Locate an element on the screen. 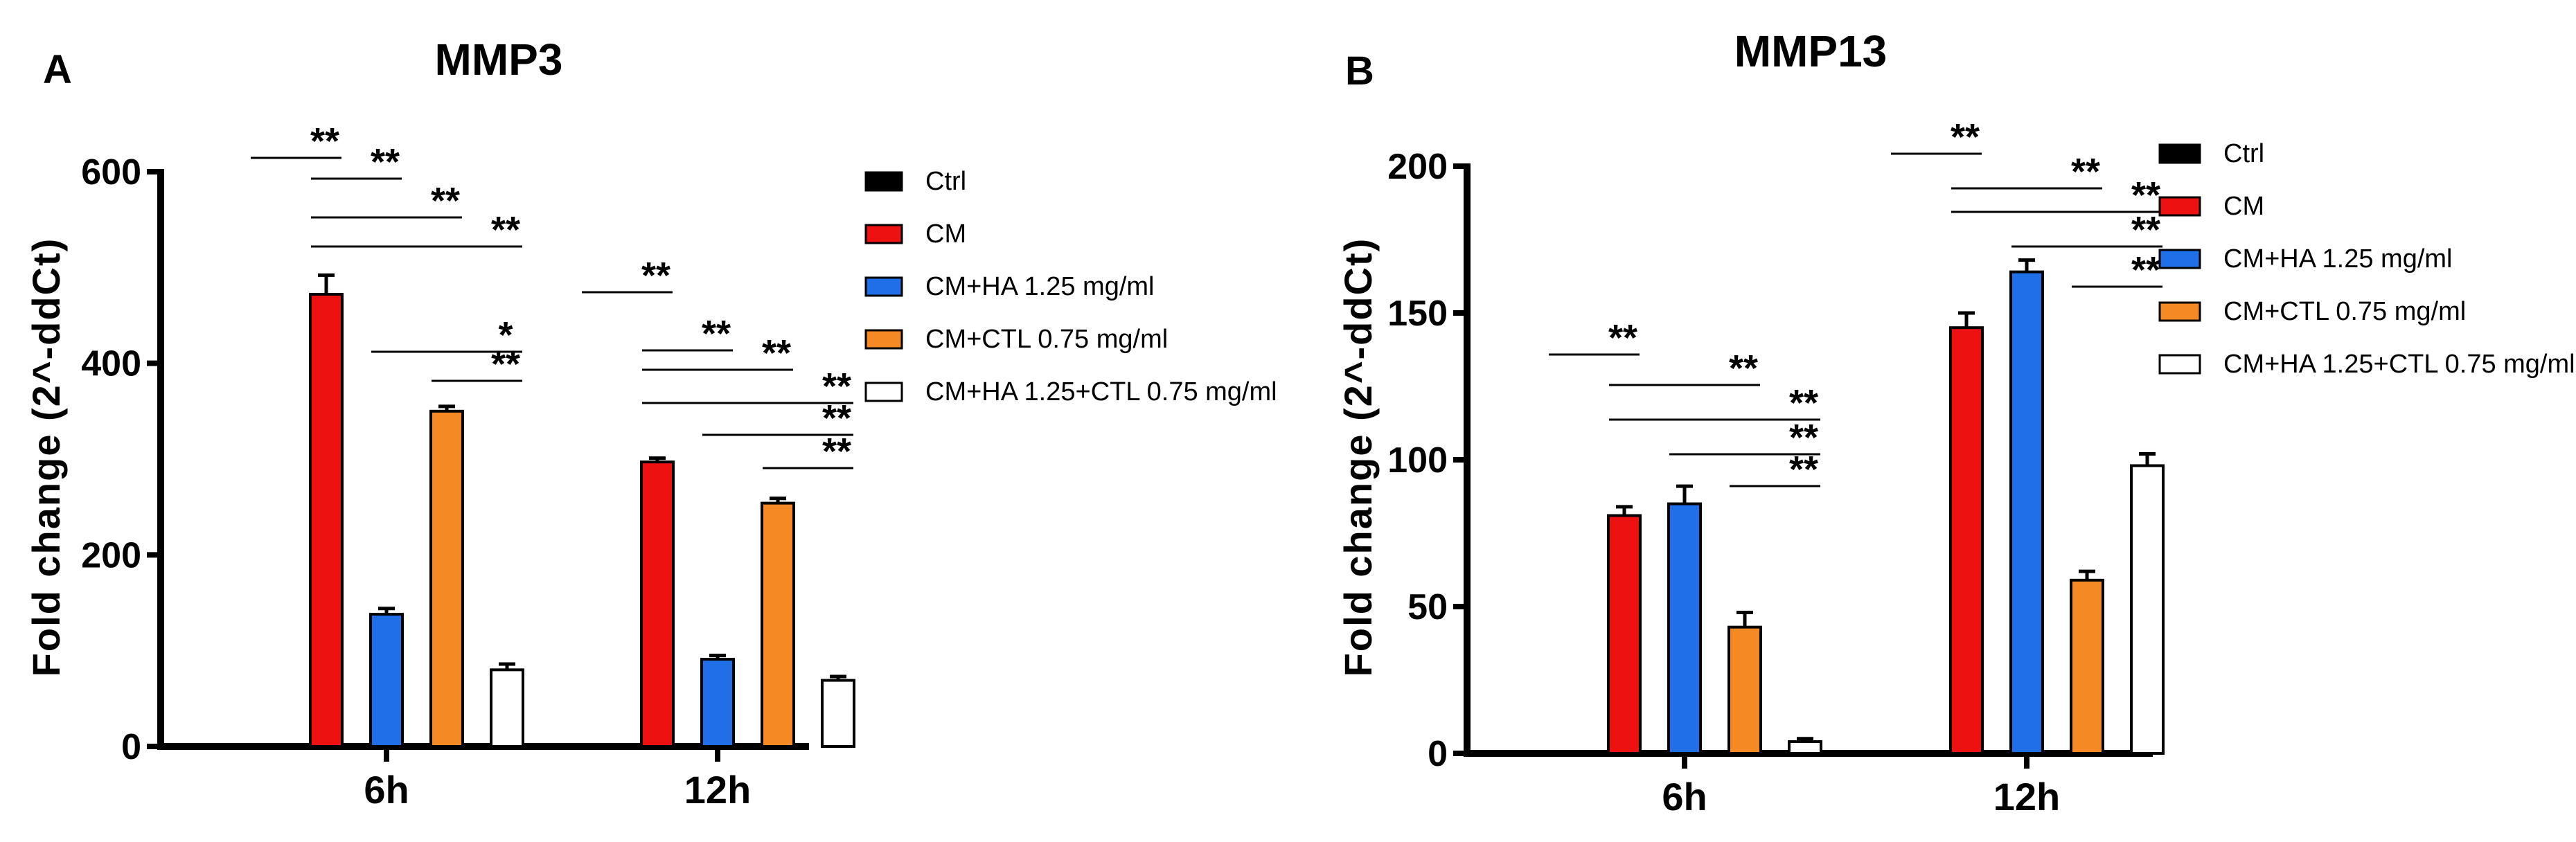 This screenshot has height=842, width=2576. significance-label: * is located at coordinates (505, 335).